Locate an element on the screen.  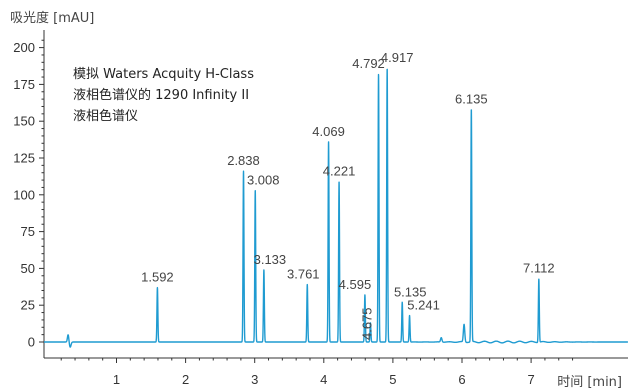
y-axis-title: 吸光度 [mAU] is located at coordinates (52, 18).